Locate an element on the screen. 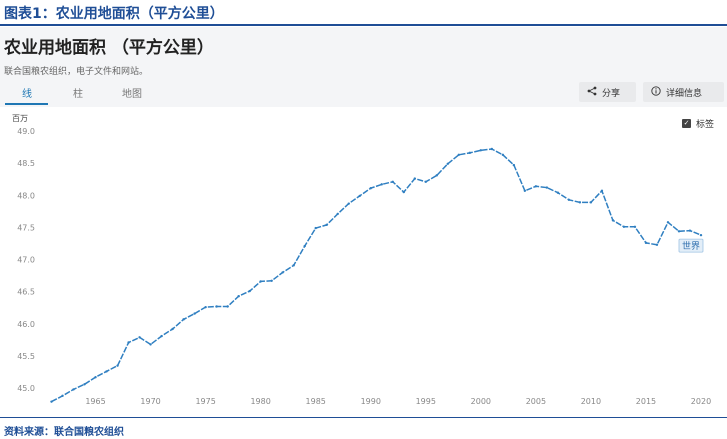 Image resolution: width=727 pixels, height=439 pixels. series-label-world: 世界 is located at coordinates (691, 246).